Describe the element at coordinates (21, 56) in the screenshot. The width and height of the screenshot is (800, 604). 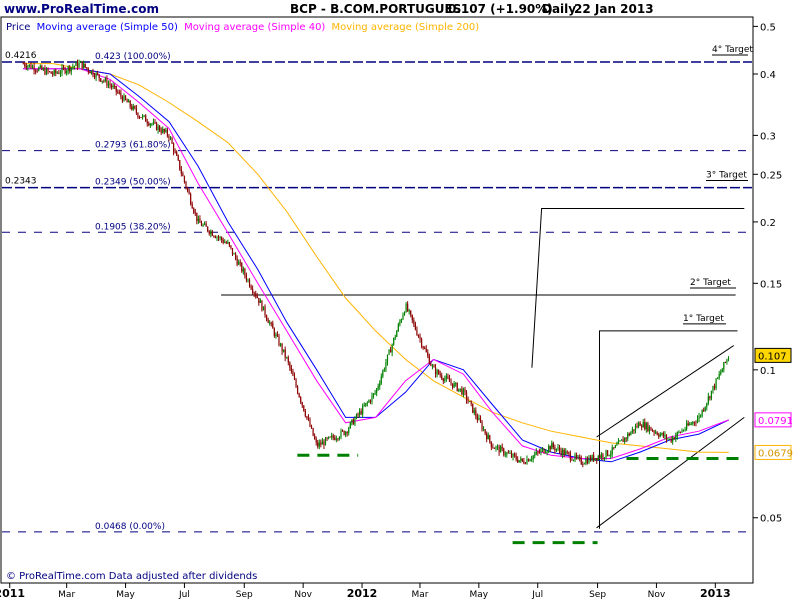
I see `edge-label: 0.4216` at that location.